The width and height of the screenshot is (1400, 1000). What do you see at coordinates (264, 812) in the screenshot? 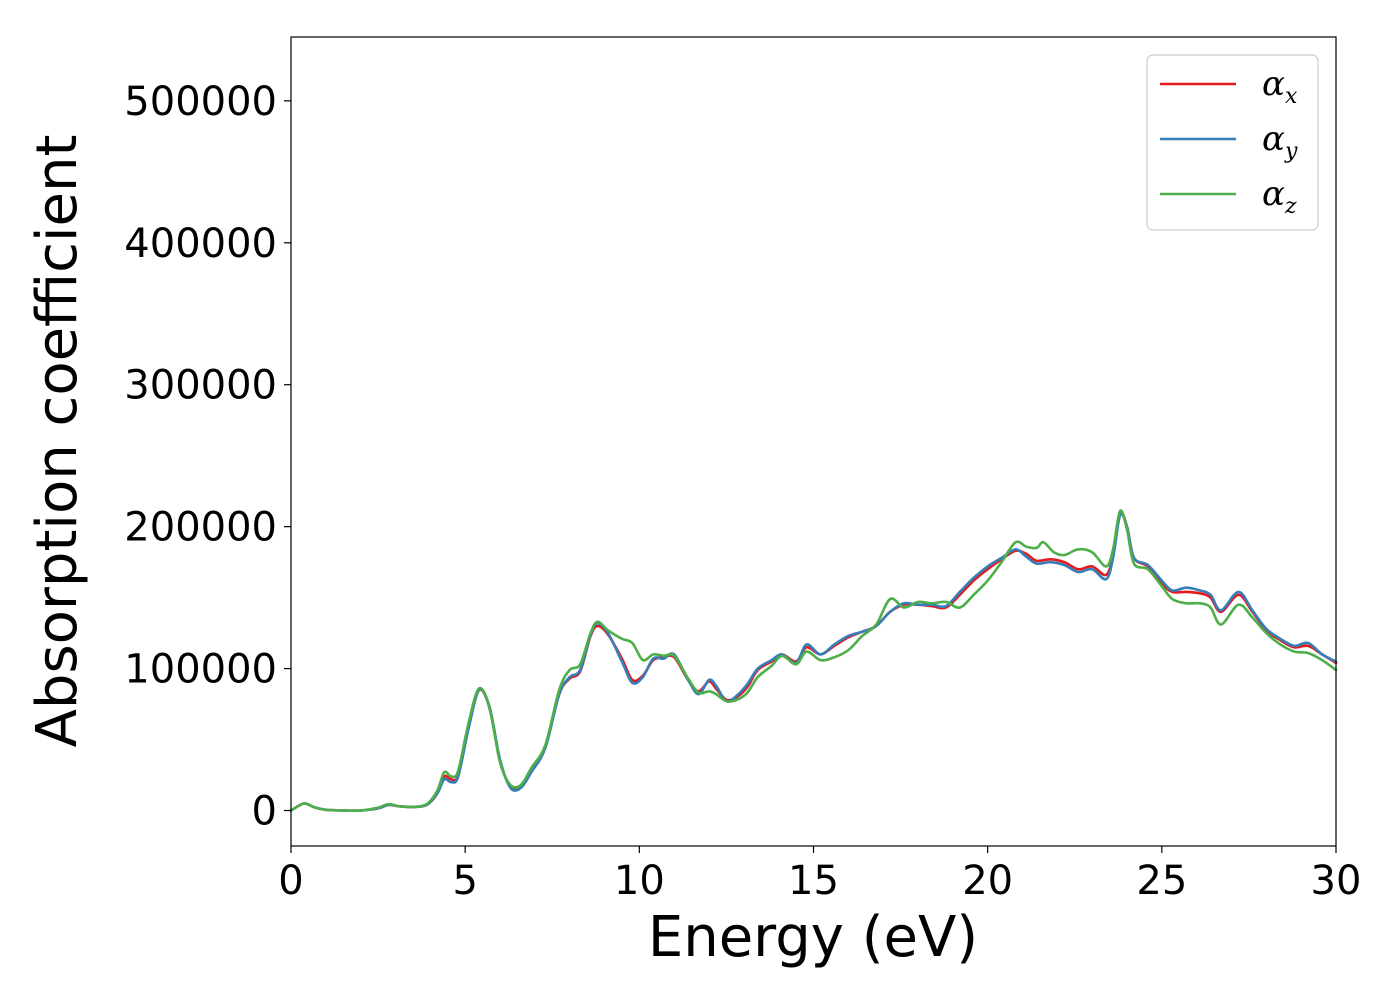
I see `y-tick-label: 0` at bounding box center [264, 812].